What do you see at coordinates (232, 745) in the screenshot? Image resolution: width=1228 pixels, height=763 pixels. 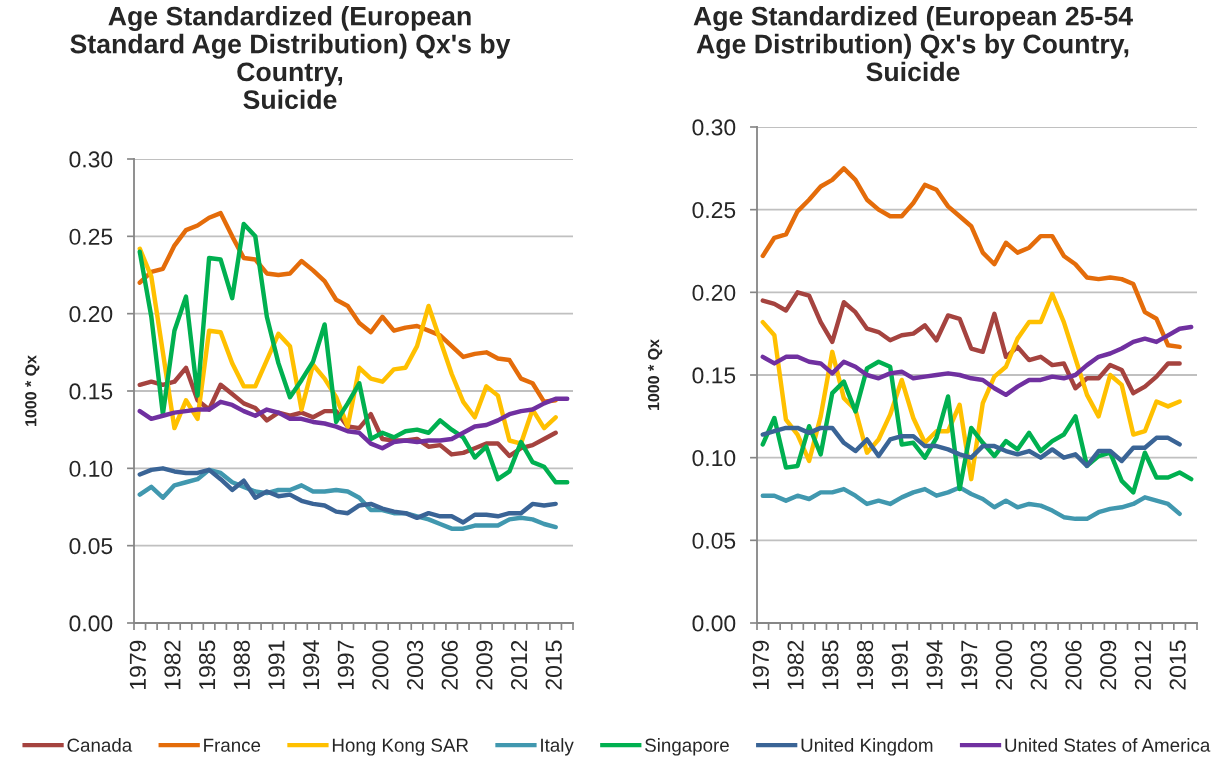 I see `legend-label: France` at bounding box center [232, 745].